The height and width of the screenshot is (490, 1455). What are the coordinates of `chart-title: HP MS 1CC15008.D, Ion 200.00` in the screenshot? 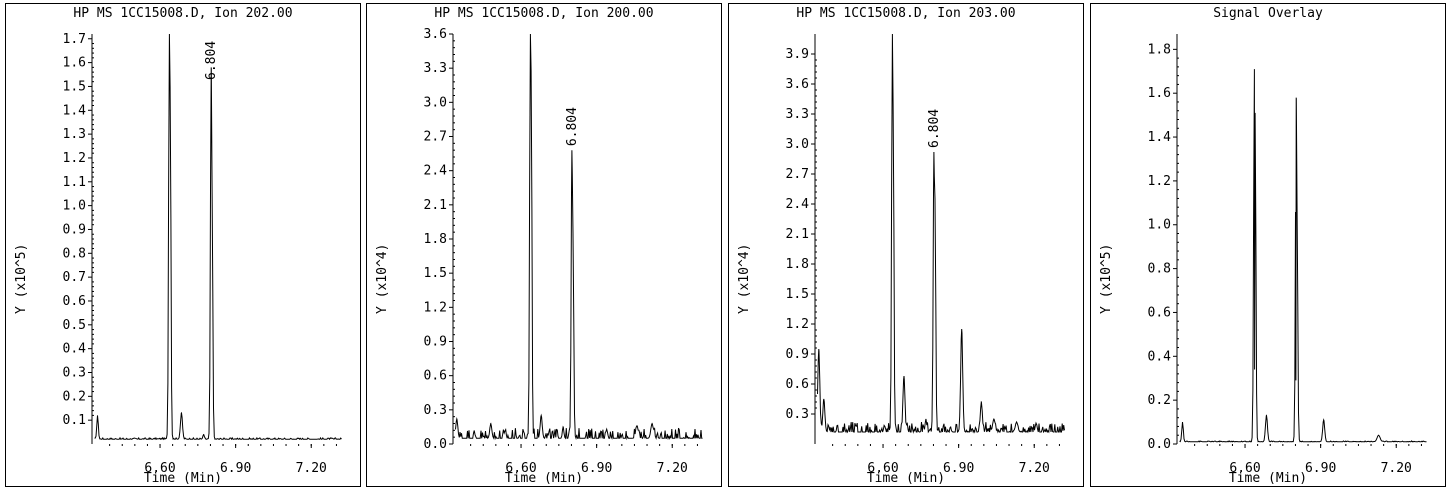 It's located at (544, 13).